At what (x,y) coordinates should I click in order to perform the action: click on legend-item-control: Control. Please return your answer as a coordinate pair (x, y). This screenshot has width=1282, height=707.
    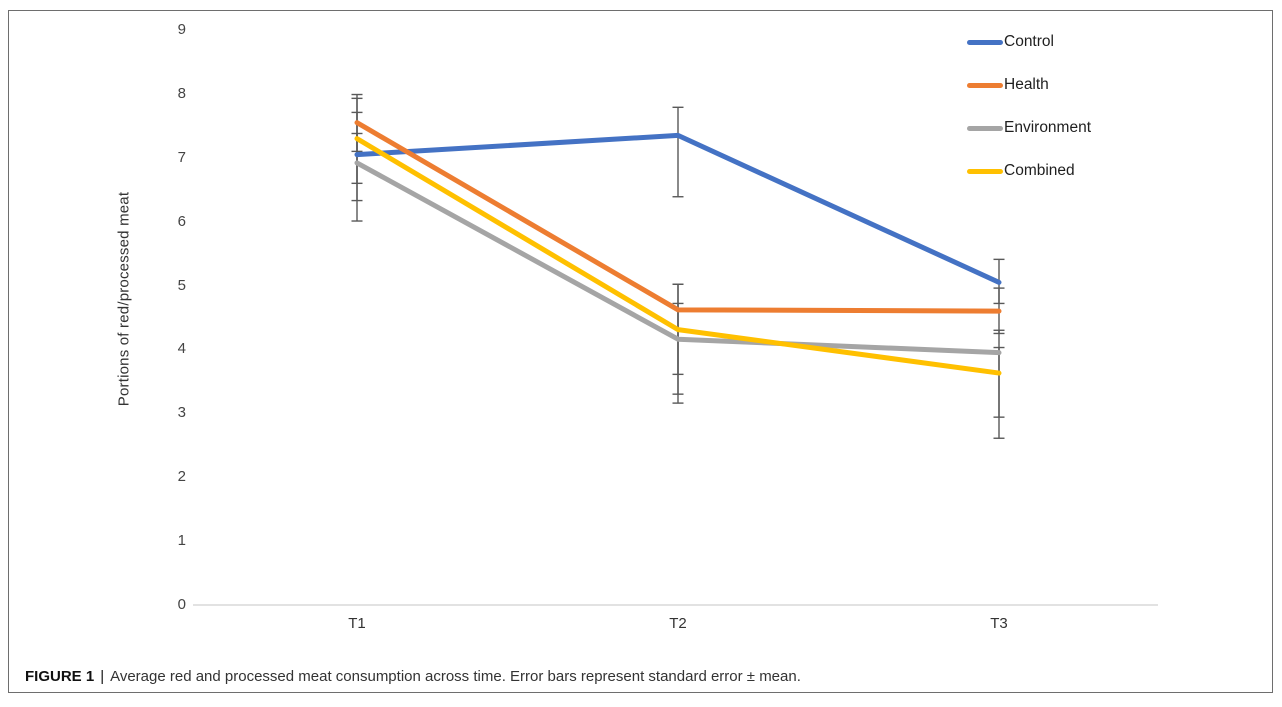
    Looking at the image, I should click on (1029, 42).